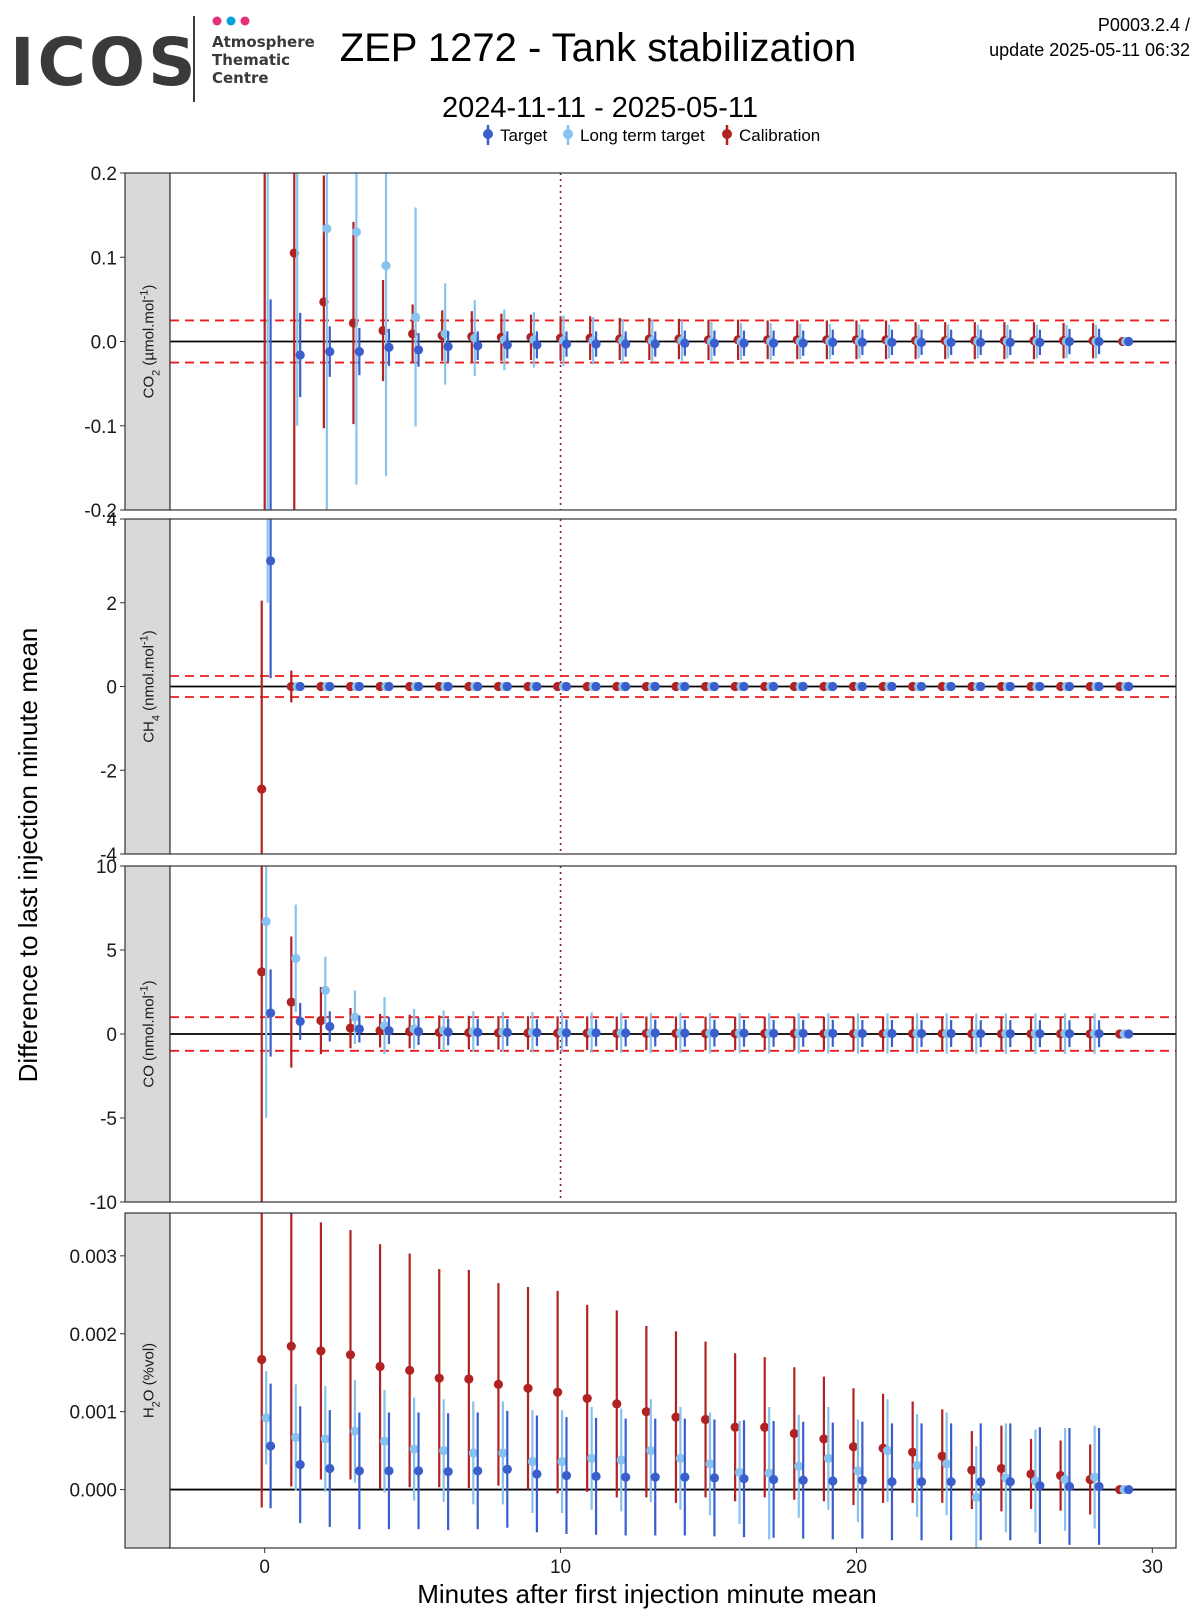 Image resolution: width=1200 pixels, height=1620 pixels. I want to click on y-tick-label: 0.002, so click(93, 1335).